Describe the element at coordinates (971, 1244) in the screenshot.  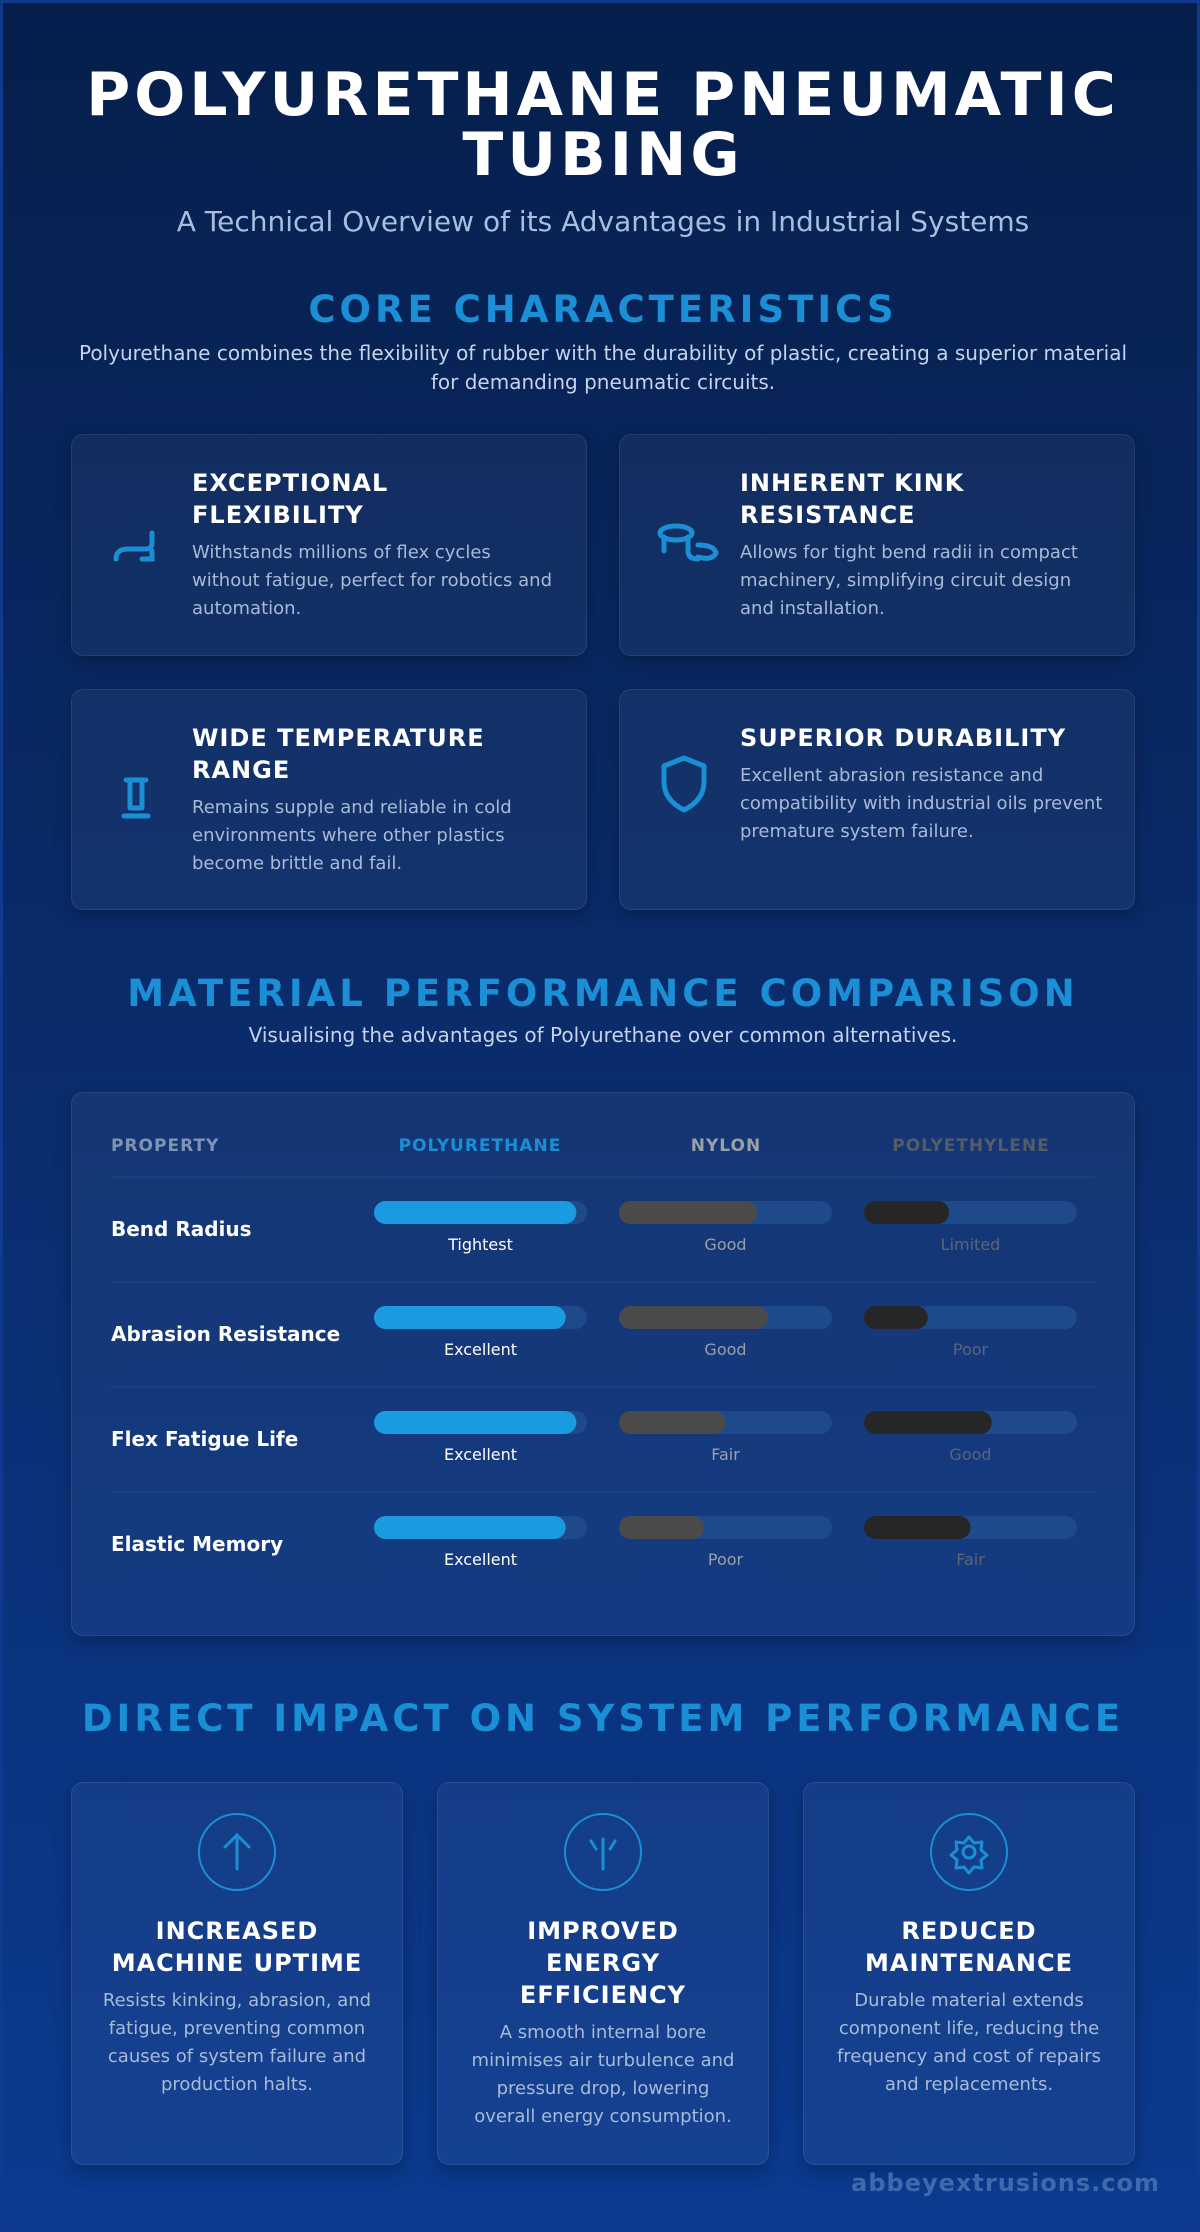
I see `bar-label: Limited` at that location.